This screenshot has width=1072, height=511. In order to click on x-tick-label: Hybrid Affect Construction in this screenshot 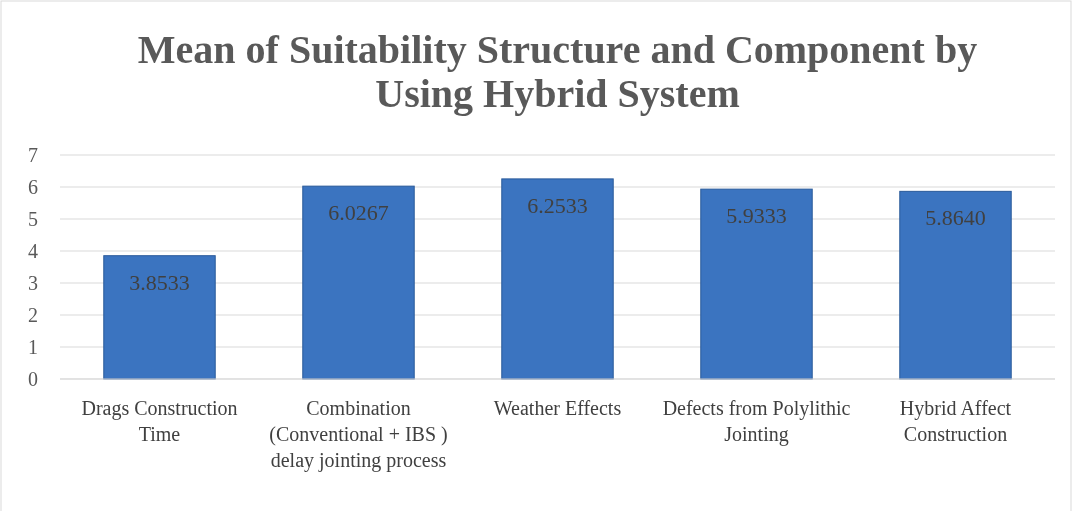, I will do `click(955, 421)`.